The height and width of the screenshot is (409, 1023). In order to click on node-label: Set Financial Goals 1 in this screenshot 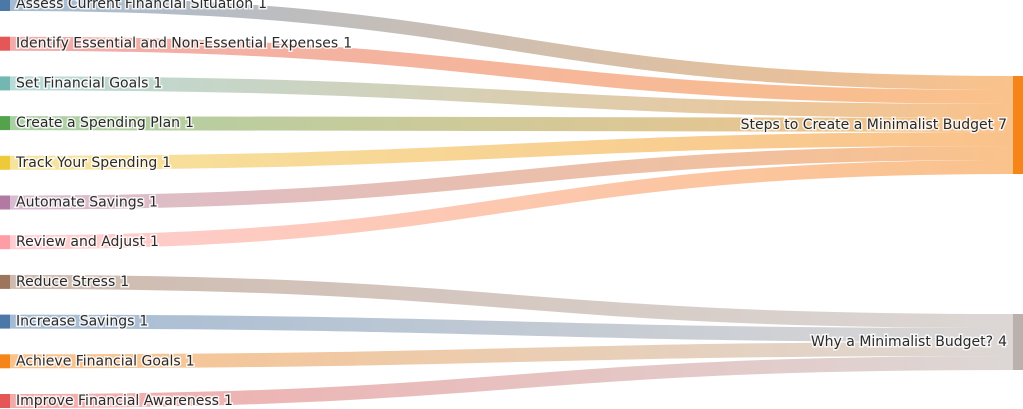, I will do `click(89, 83)`.